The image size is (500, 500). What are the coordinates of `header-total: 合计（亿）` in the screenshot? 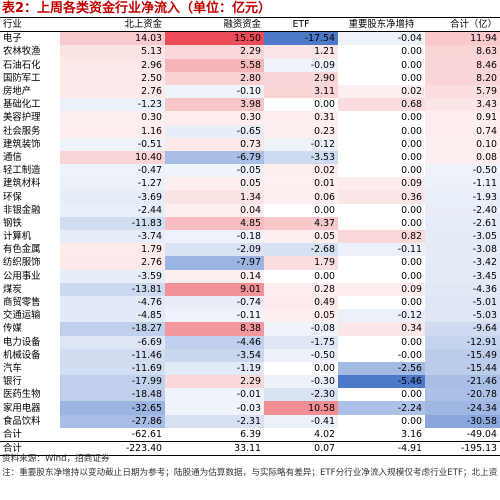 It's located at (462, 24).